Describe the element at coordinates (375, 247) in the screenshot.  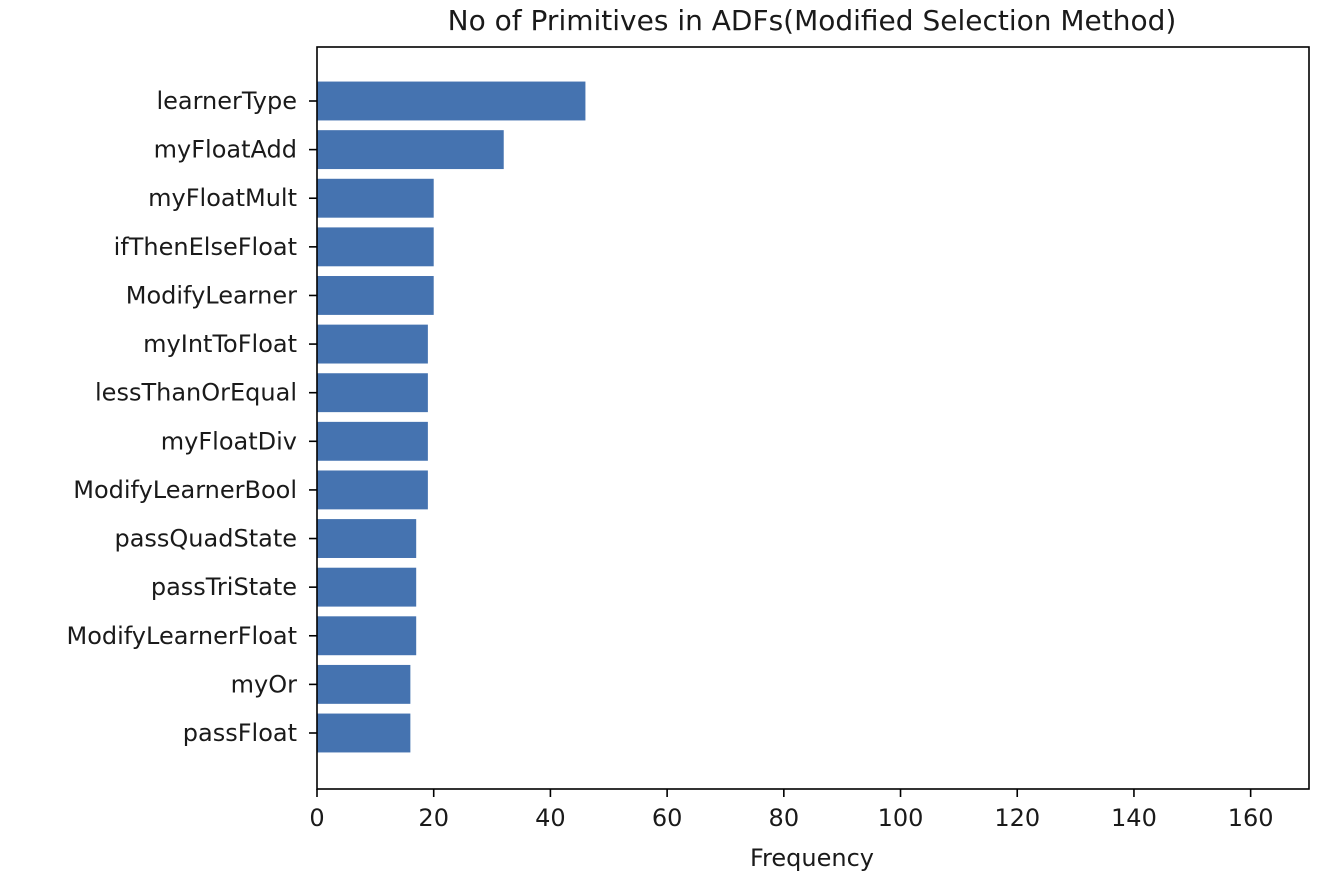
I see `bar-ifThenElseFloat` at that location.